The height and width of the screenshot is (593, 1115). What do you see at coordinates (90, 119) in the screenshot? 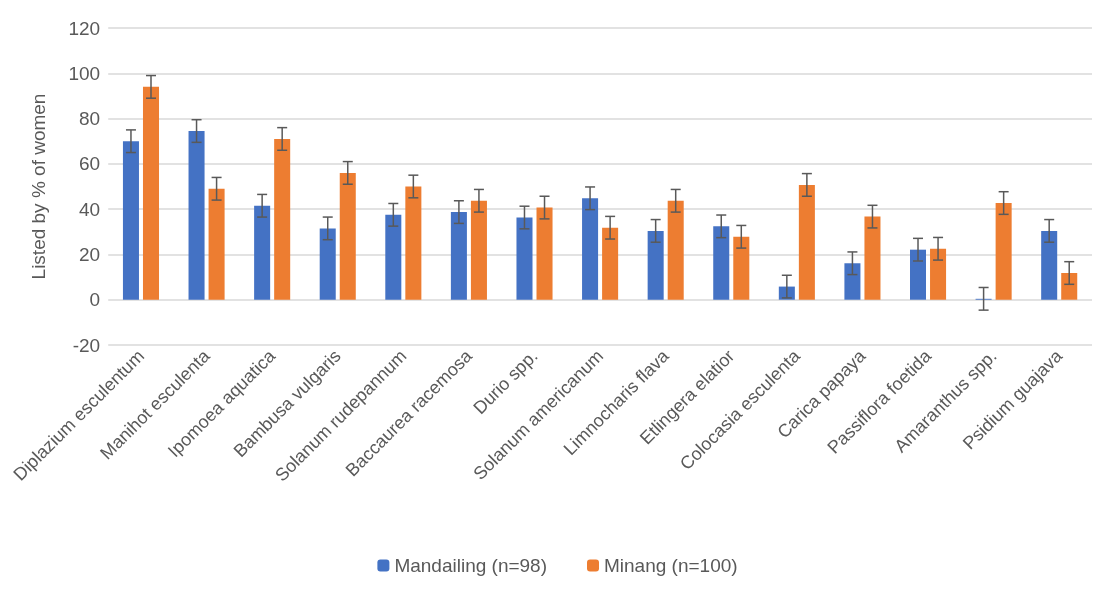
I see `y-tick-label: 80` at bounding box center [90, 119].